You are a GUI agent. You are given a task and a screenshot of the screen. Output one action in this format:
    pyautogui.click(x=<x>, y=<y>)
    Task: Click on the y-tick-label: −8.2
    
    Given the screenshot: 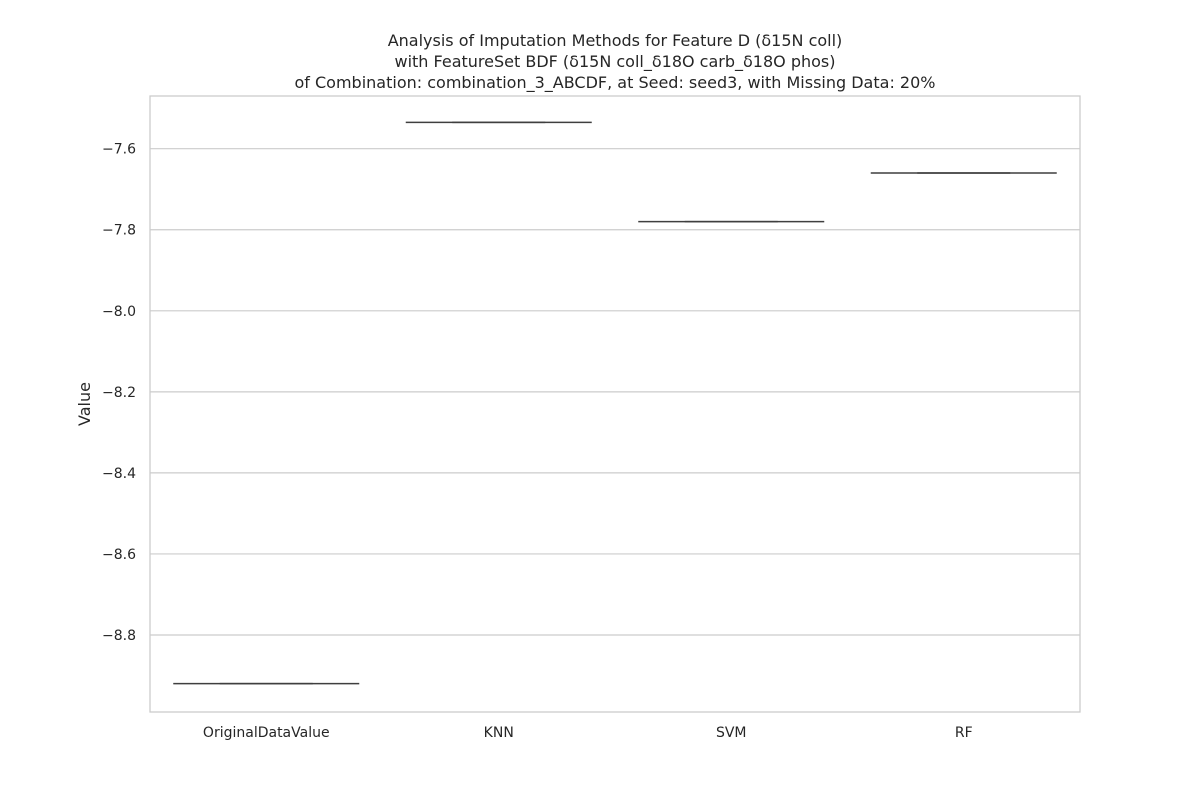 What is the action you would take?
    pyautogui.click(x=119, y=393)
    